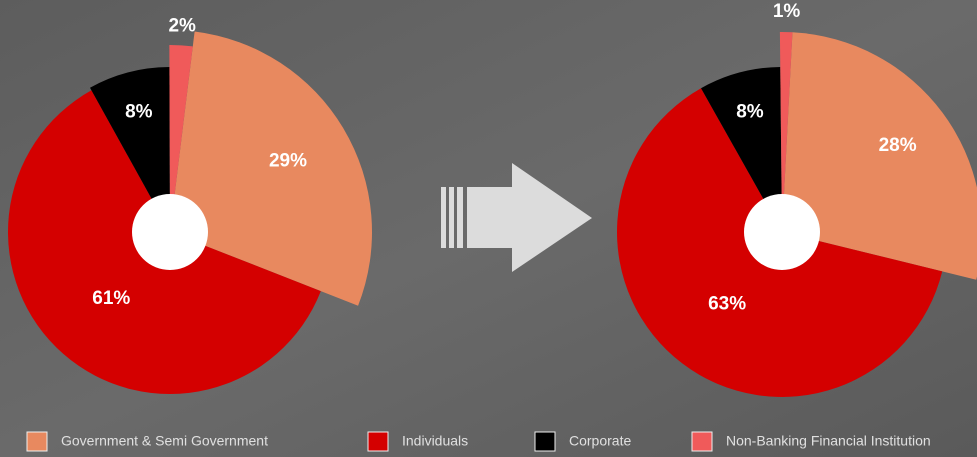 The image size is (977, 457). Describe the element at coordinates (898, 145) in the screenshot. I see `data-label: 28%` at that location.